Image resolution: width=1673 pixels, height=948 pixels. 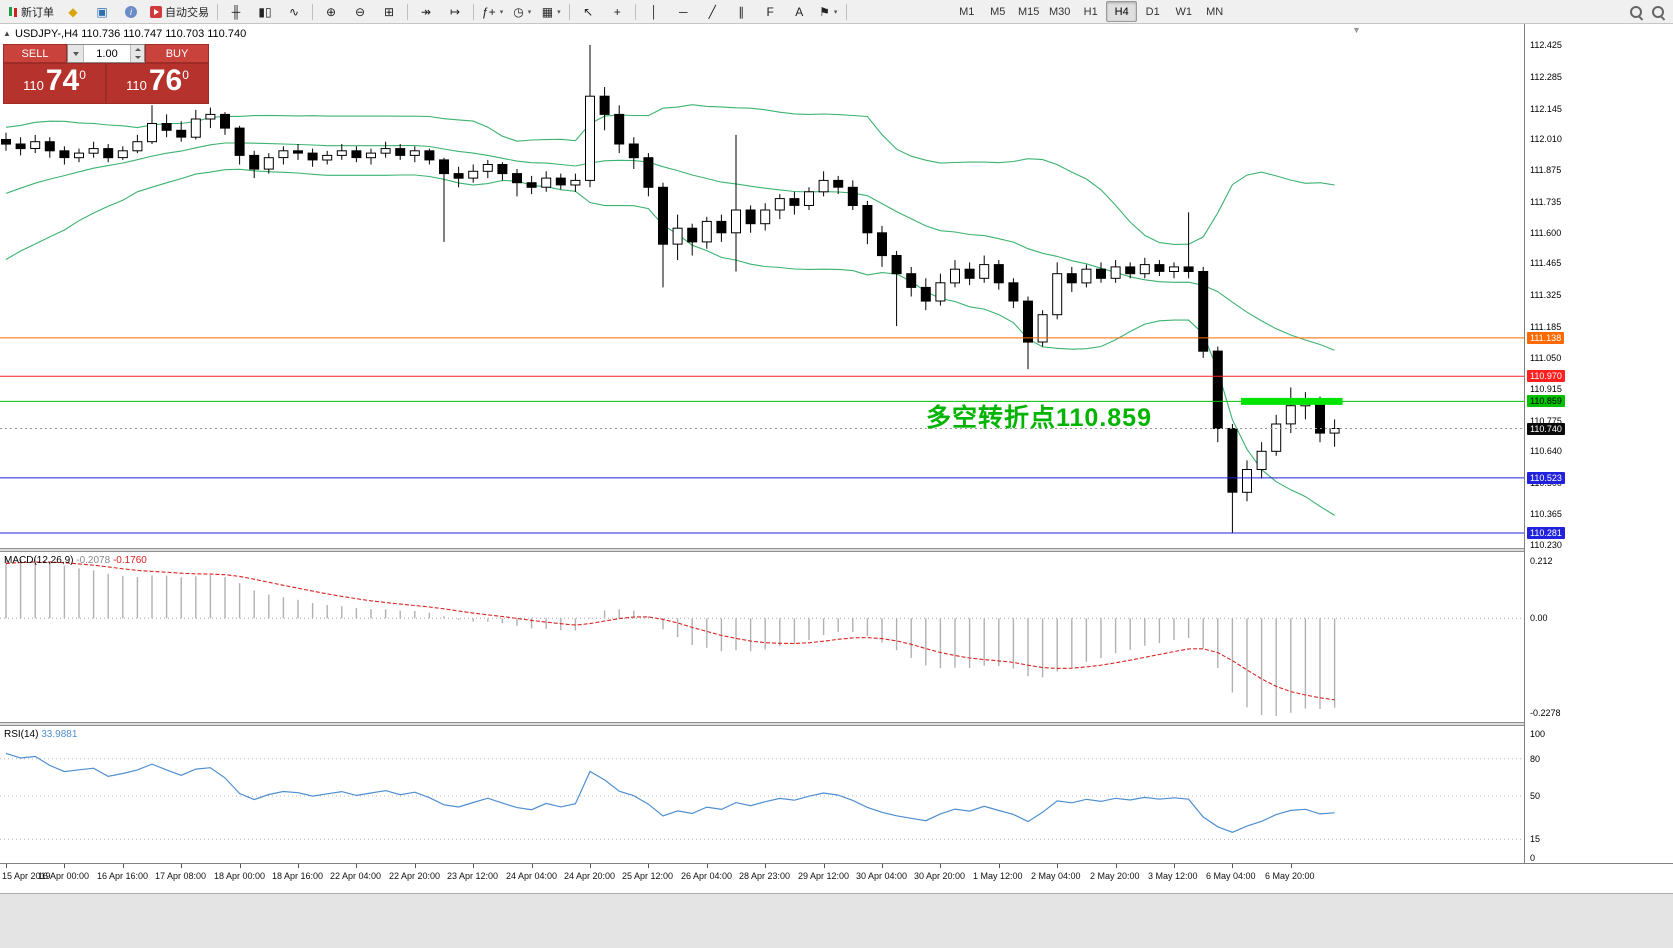 I want to click on buy-price-button: 110 76 0, so click(x=157, y=83).